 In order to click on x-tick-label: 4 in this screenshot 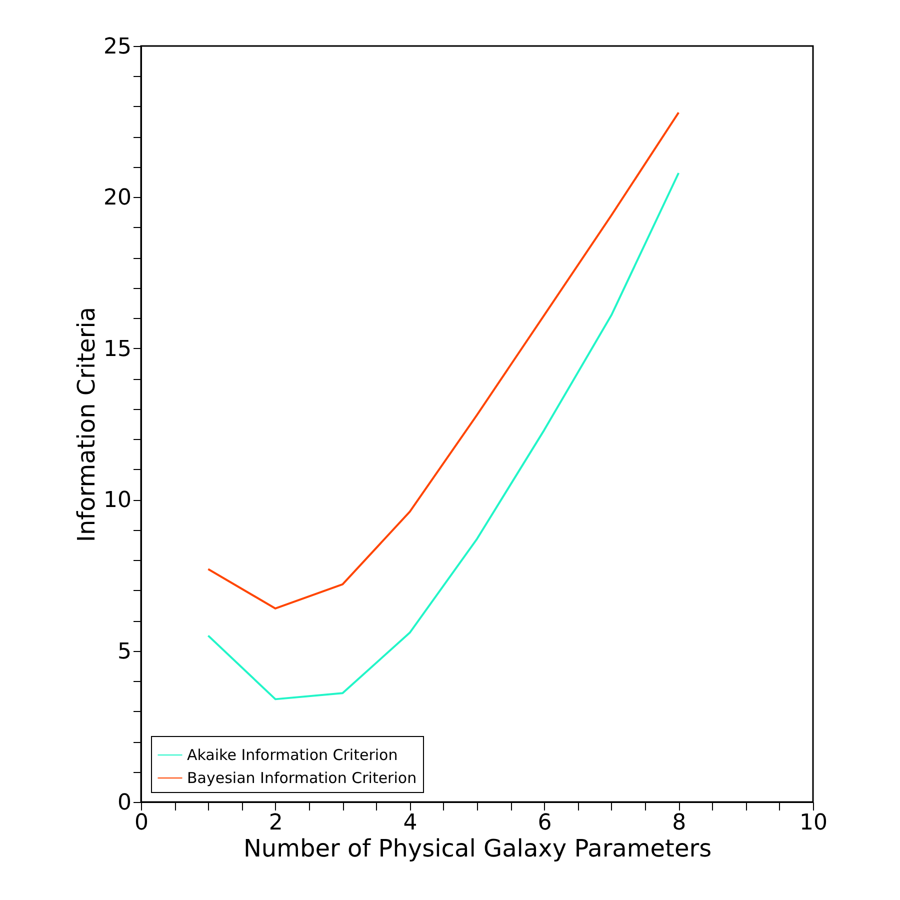, I will do `click(410, 823)`.